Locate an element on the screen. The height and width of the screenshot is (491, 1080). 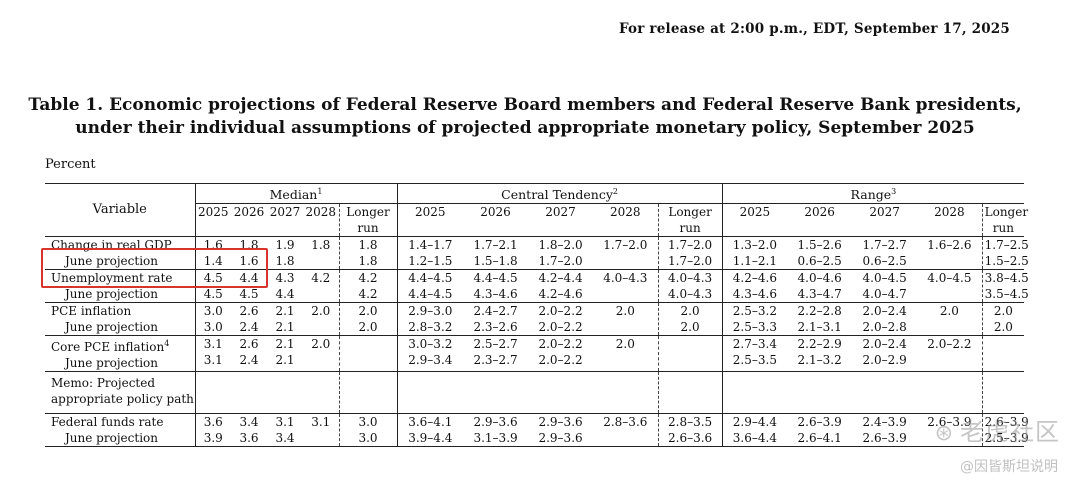
current-value: 2.1 is located at coordinates (285, 344).